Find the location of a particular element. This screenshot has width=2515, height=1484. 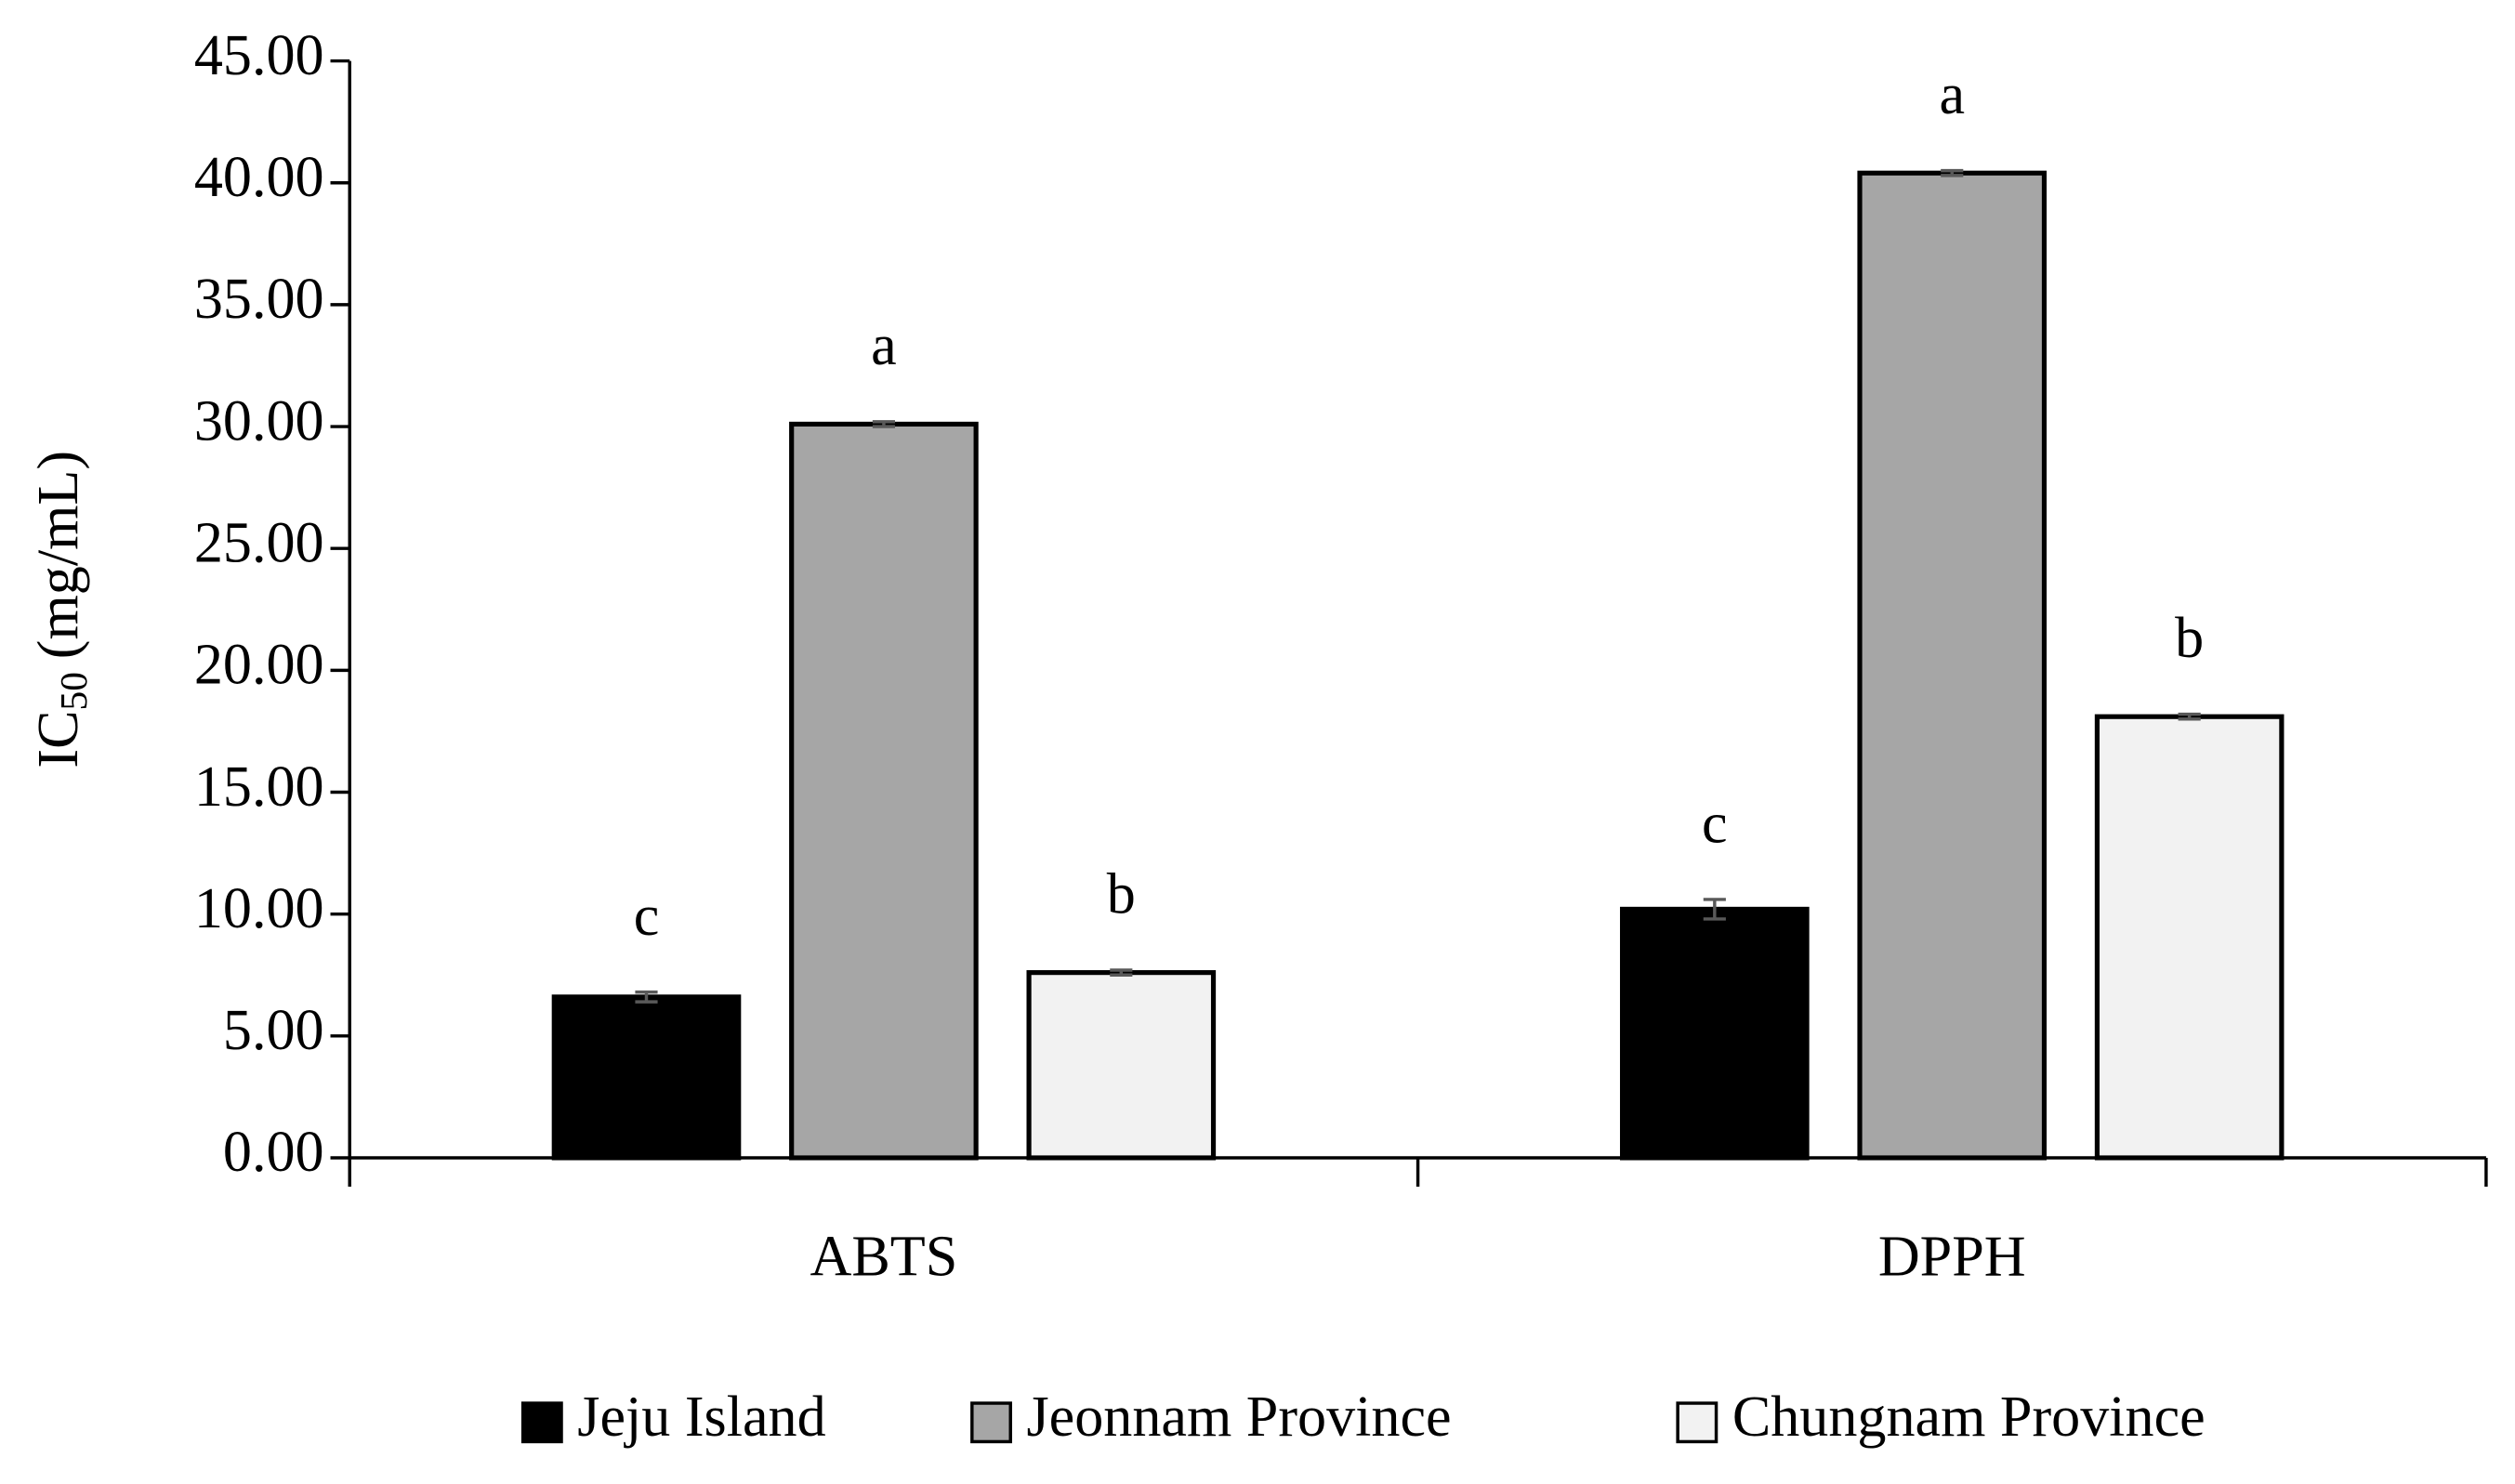

y-tick-label: 25.00 is located at coordinates (259, 543).